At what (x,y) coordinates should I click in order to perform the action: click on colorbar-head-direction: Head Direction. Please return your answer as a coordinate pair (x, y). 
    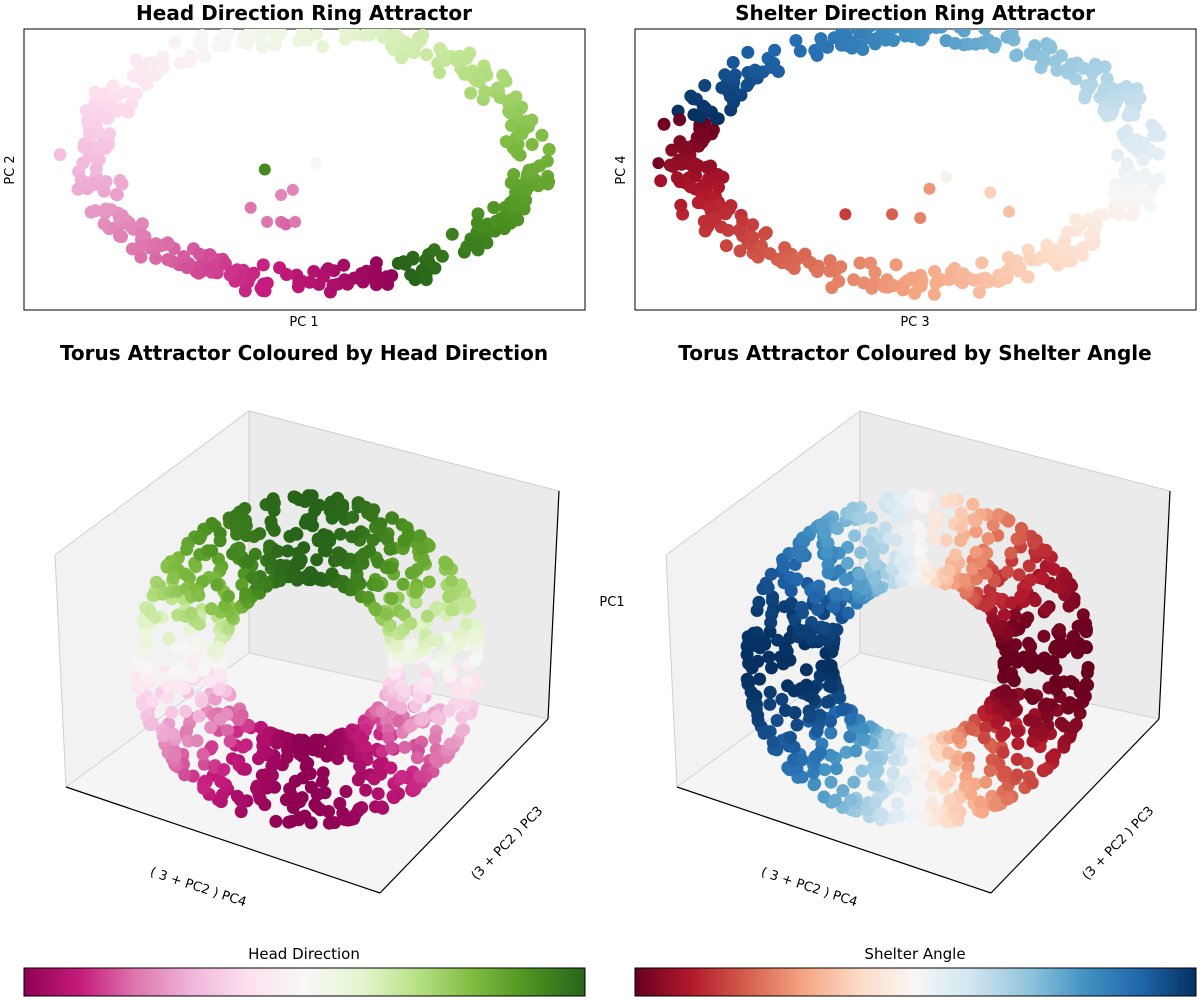
    Looking at the image, I should click on (304, 971).